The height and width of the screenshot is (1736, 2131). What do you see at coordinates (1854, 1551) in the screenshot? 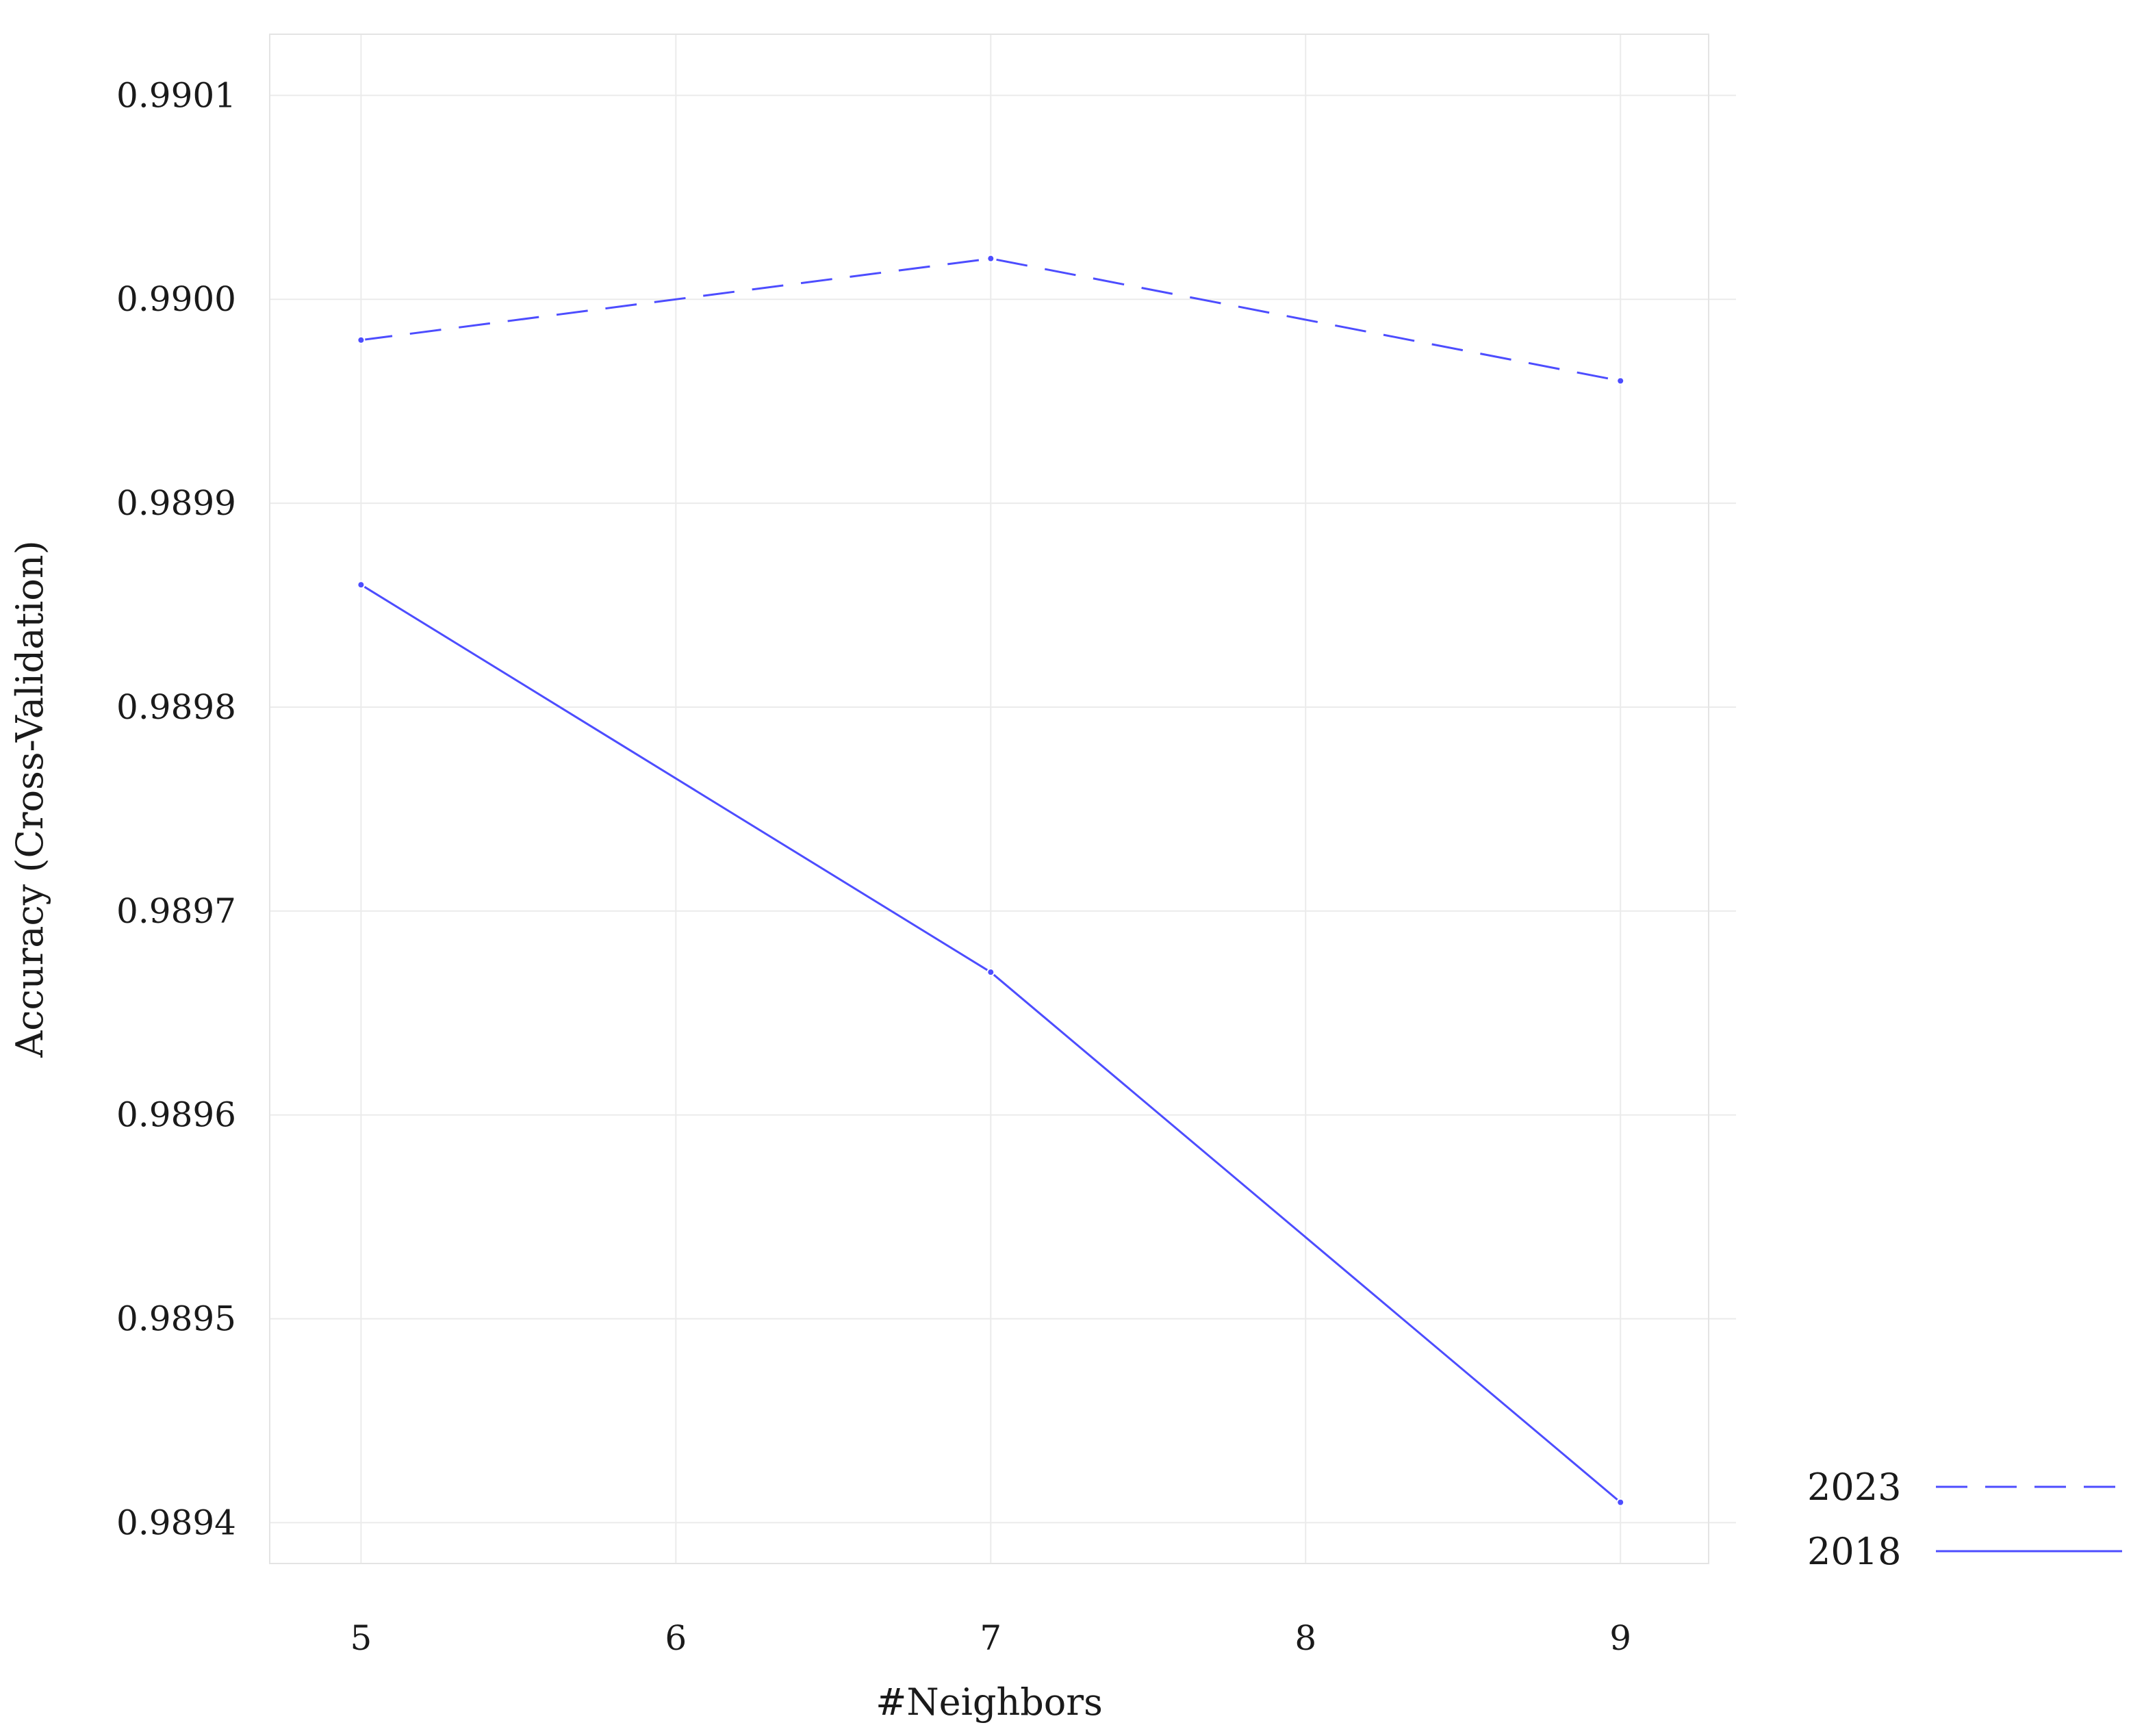
I see `legend-label-2018: 2018` at bounding box center [1854, 1551].